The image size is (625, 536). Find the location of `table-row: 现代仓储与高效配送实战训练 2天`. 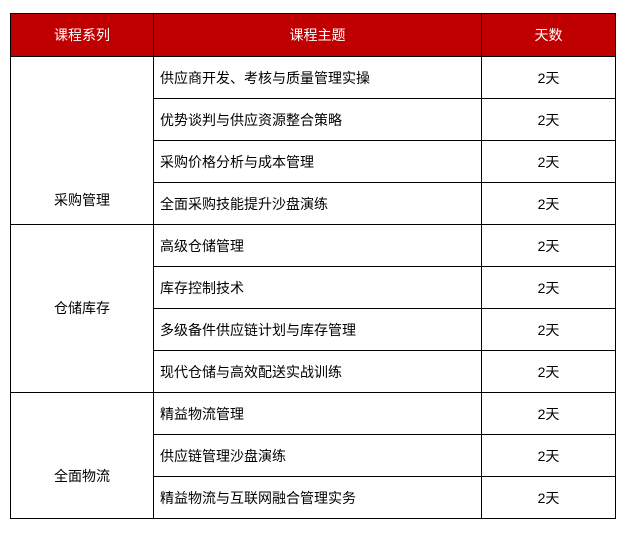

table-row: 现代仓储与高效配送实战训练 2天 is located at coordinates (313, 371).